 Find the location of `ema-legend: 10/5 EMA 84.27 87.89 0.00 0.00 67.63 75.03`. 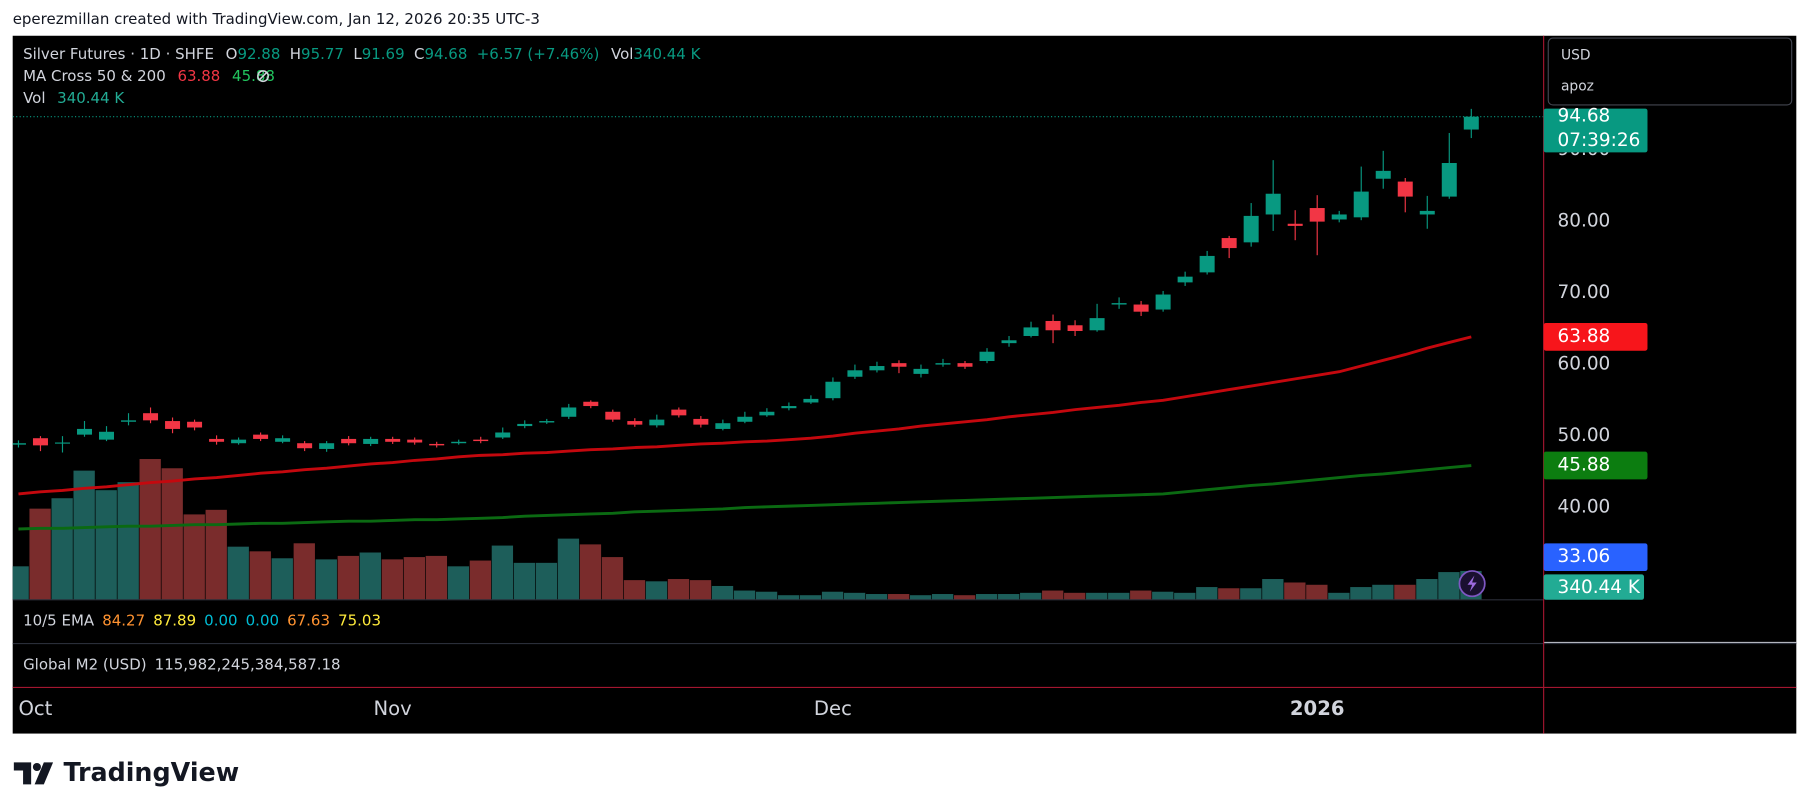

ema-legend: 10/5 EMA 84.27 87.89 0.00 0.00 67.63 75.03 is located at coordinates (202, 620).